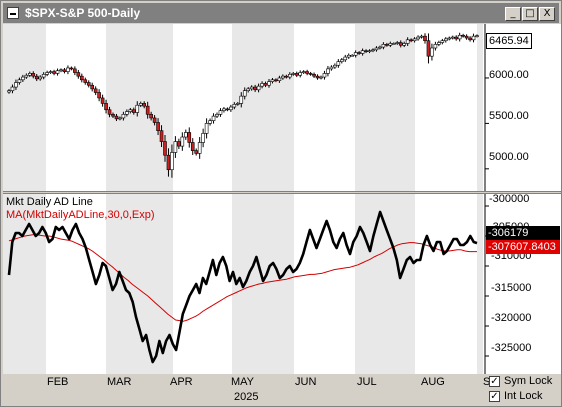  I want to click on int-lock-label: Int Lock, so click(523, 396).